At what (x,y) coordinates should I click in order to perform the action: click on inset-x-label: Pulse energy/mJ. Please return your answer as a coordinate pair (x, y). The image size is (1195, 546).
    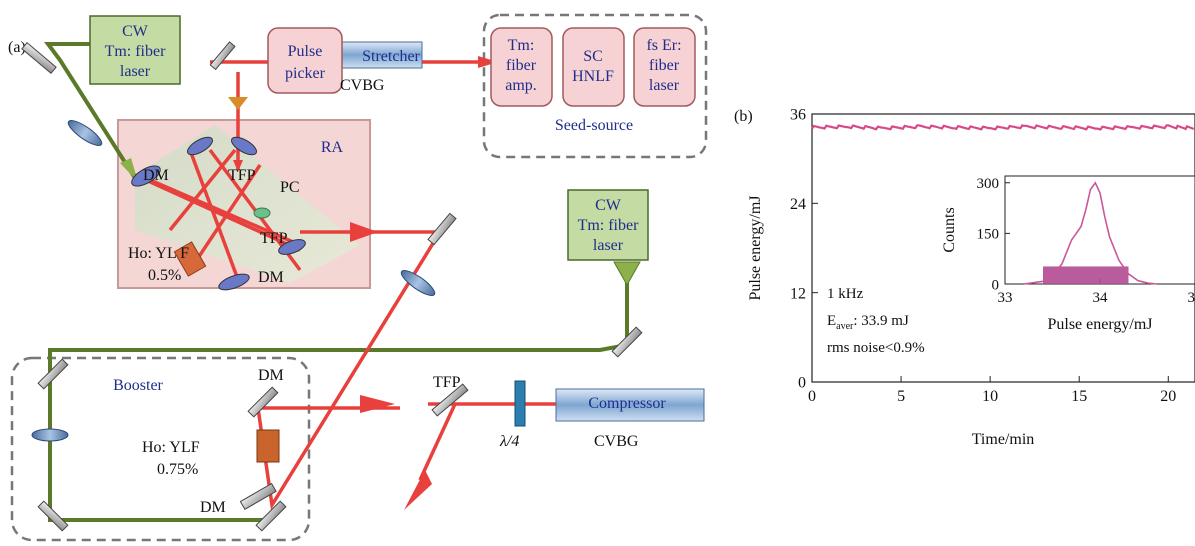
    Looking at the image, I should click on (1099, 324).